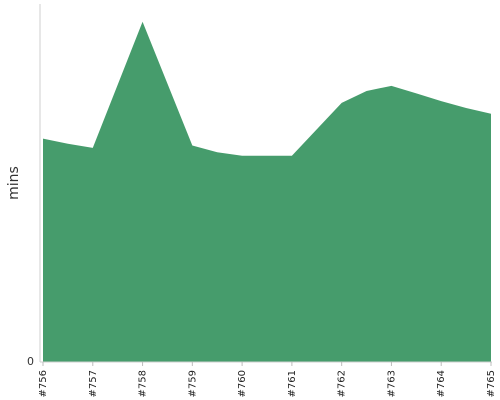 Image resolution: width=500 pixels, height=400 pixels. I want to click on y-tick-layer: 0, so click(30, 361).